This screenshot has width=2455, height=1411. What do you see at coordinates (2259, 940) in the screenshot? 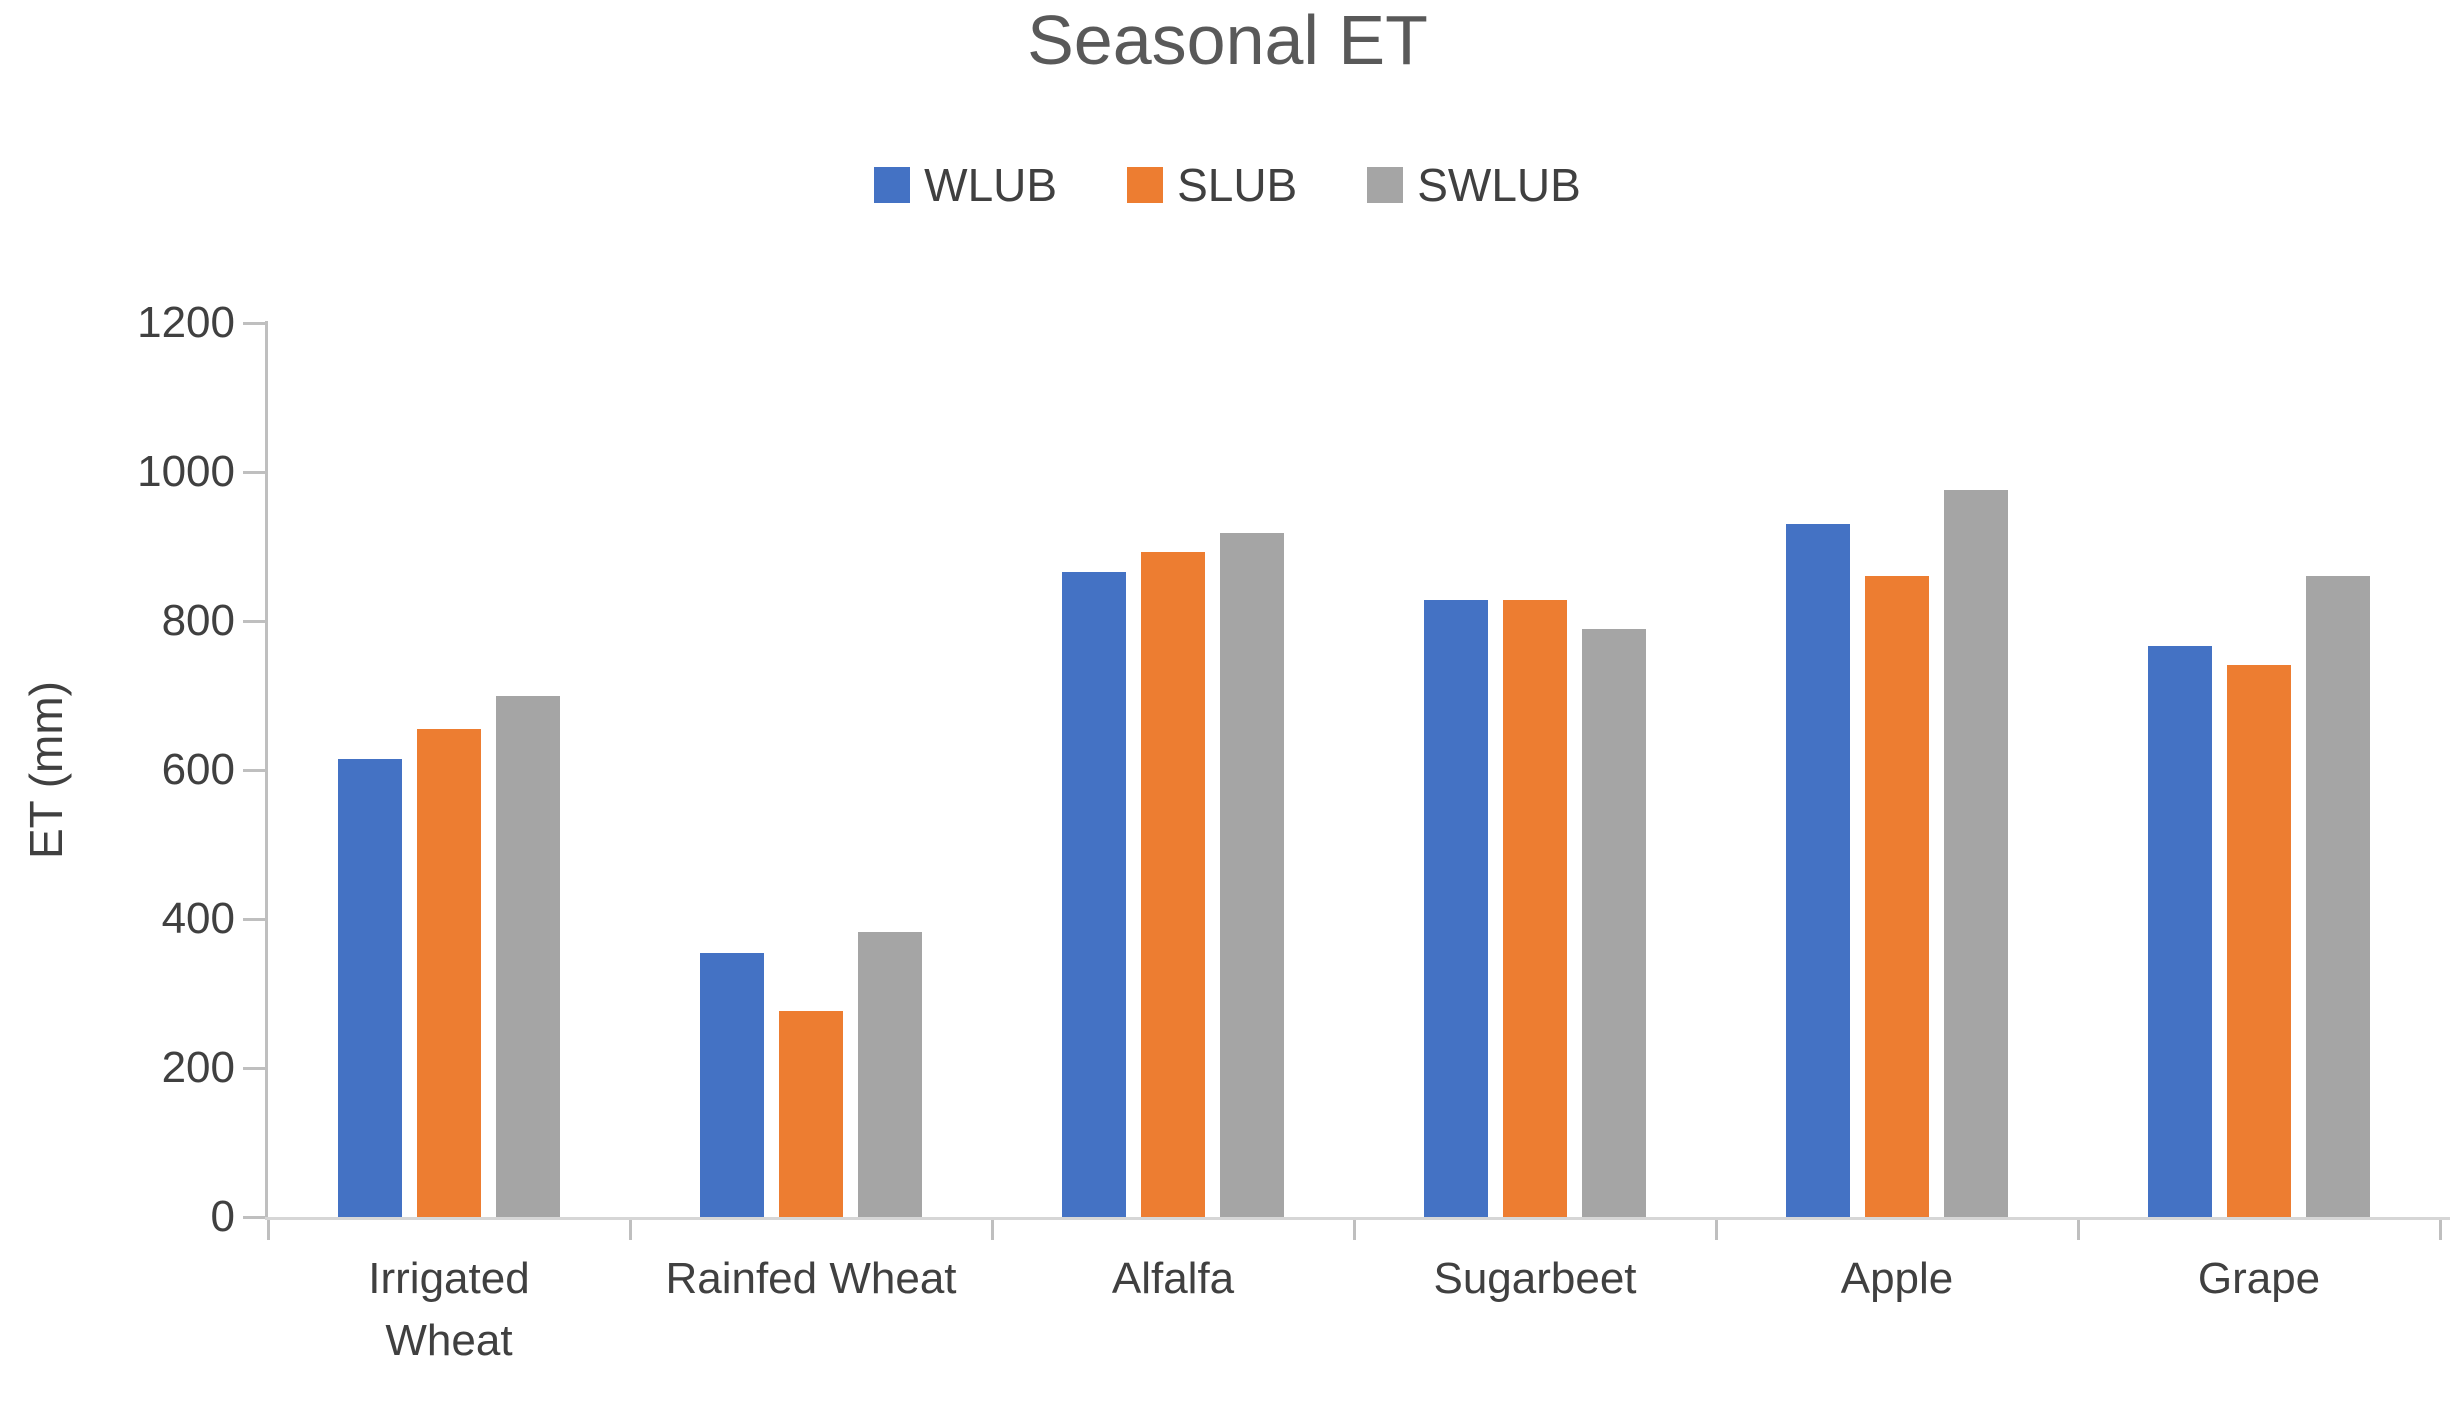
I see `bar-slub-grape` at bounding box center [2259, 940].